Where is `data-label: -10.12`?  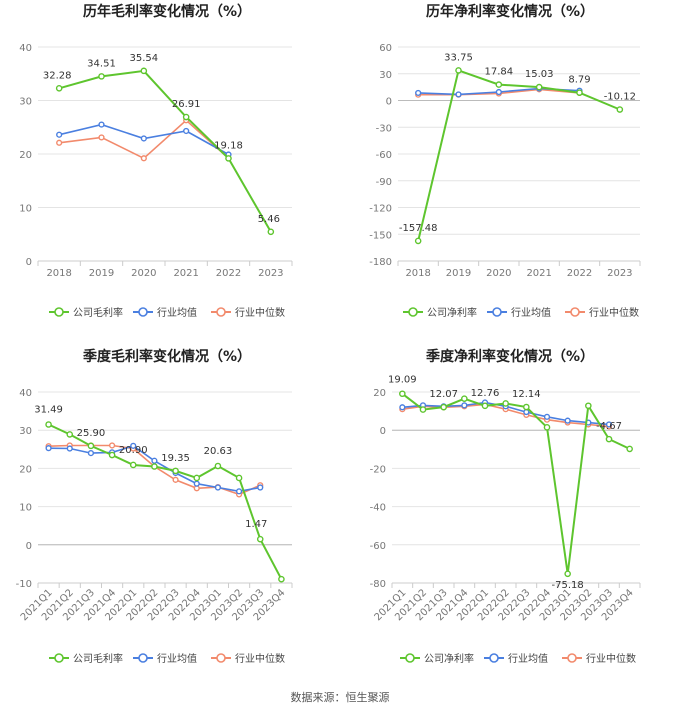 data-label: -10.12 is located at coordinates (620, 97).